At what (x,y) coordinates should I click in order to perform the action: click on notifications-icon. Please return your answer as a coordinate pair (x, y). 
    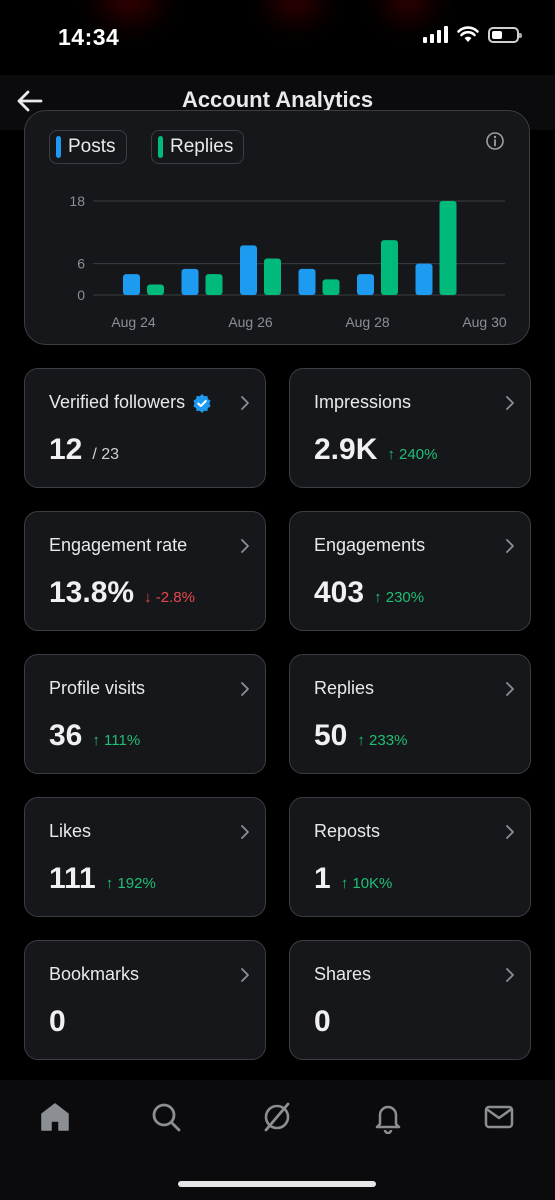
    Looking at the image, I should click on (388, 1117).